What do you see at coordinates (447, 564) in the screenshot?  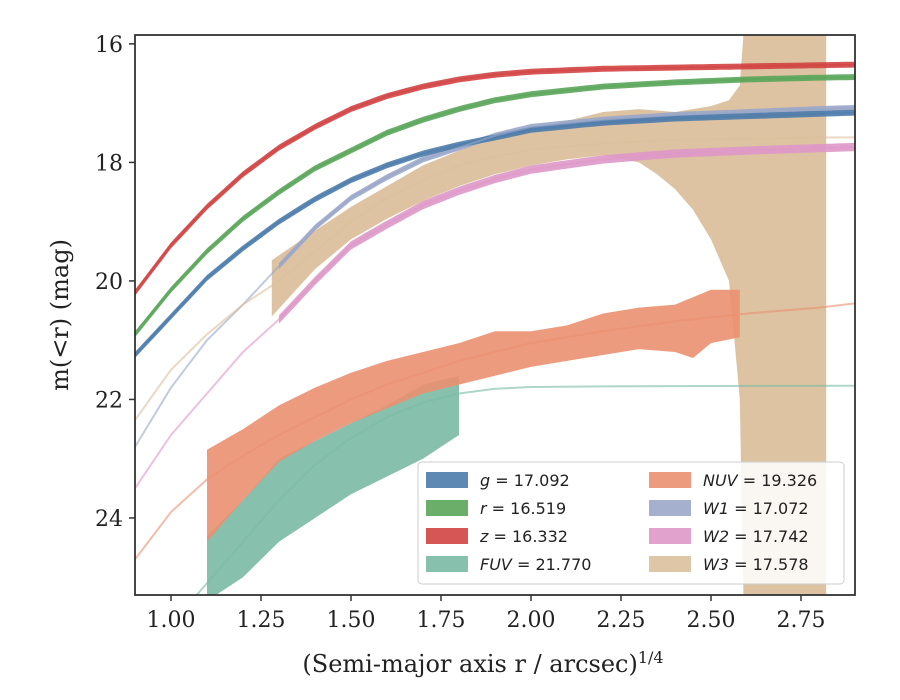 I see `legend-swatch-fuv` at bounding box center [447, 564].